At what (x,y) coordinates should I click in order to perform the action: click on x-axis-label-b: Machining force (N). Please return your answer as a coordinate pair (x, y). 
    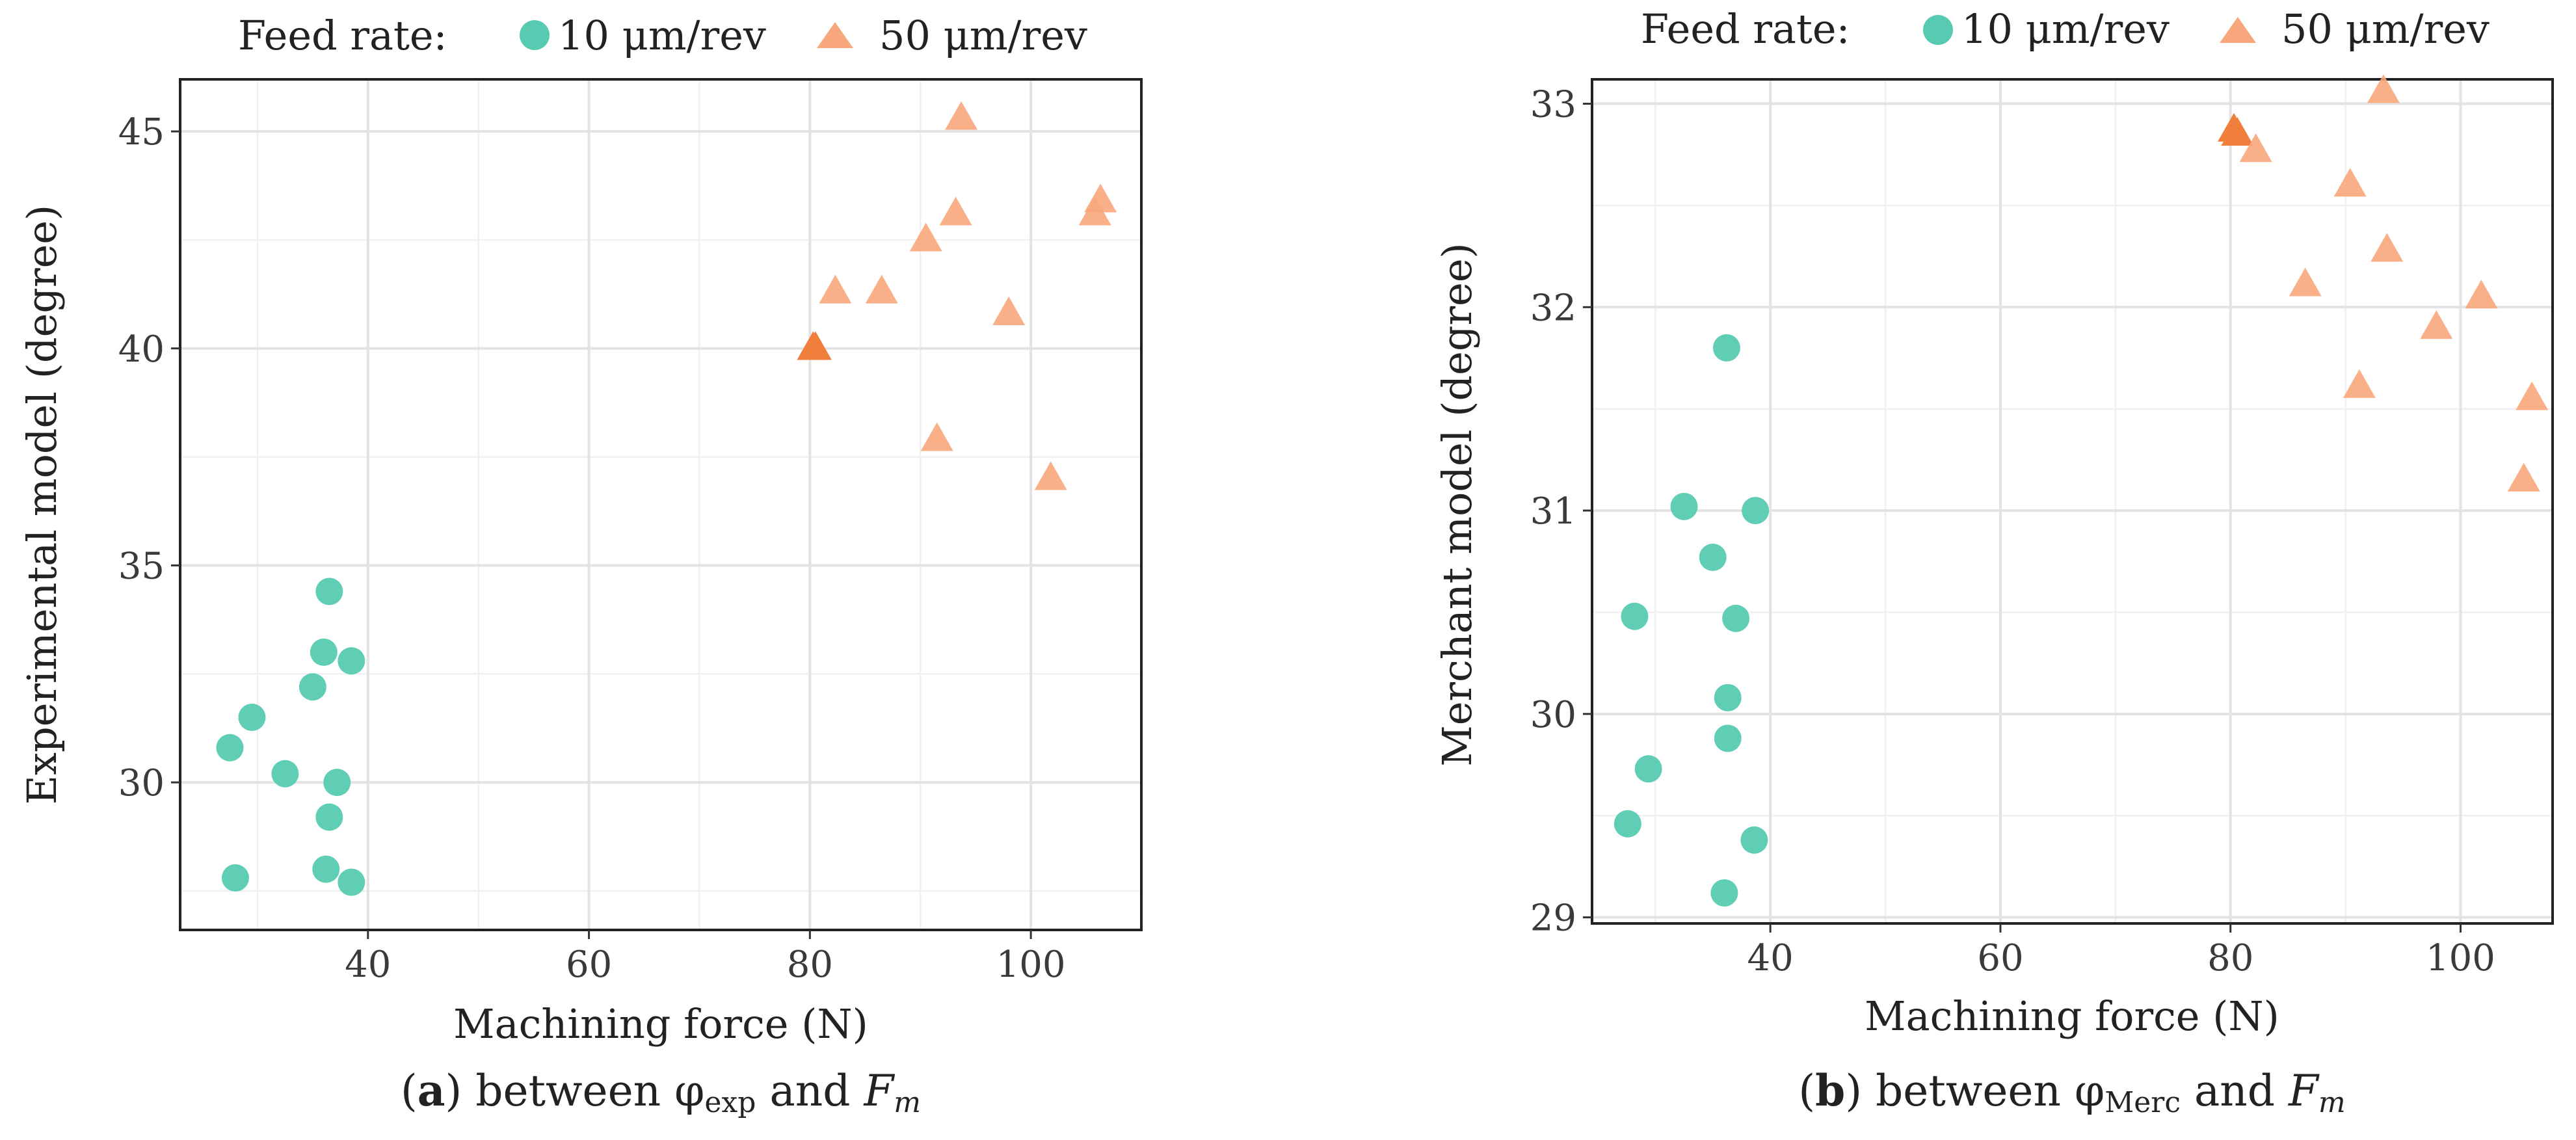
    Looking at the image, I should click on (2072, 1016).